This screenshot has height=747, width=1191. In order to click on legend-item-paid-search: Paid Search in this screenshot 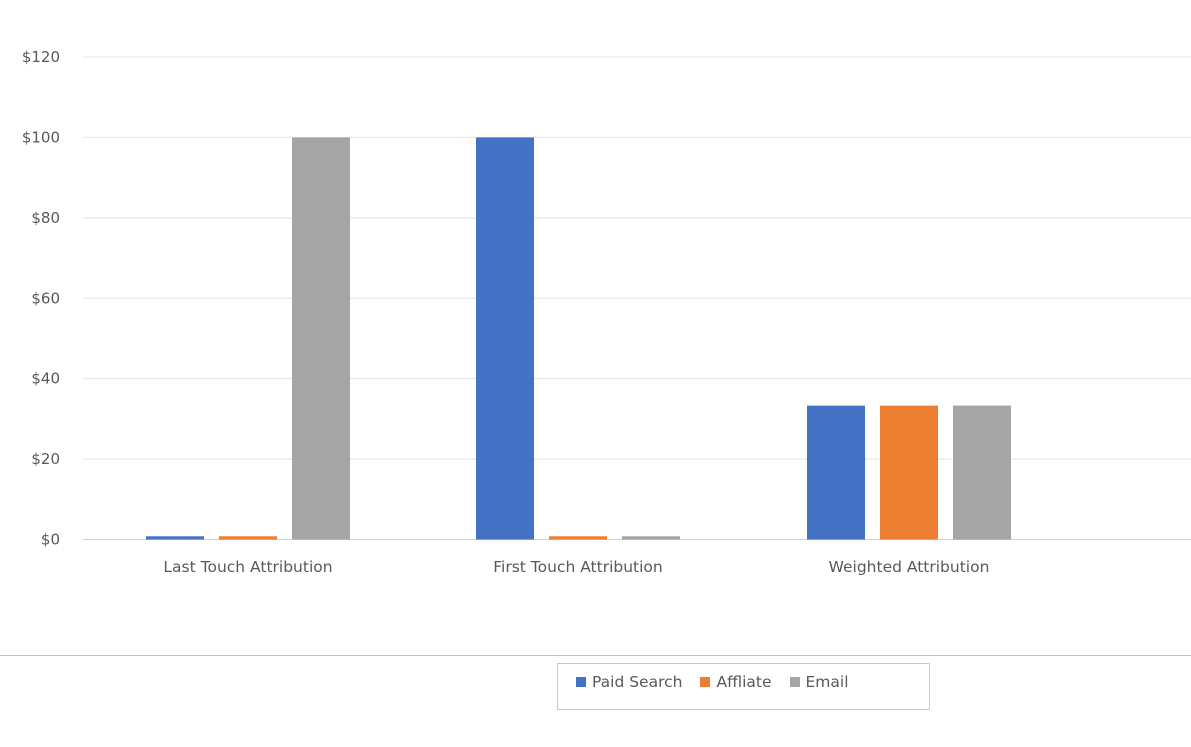, I will do `click(629, 682)`.